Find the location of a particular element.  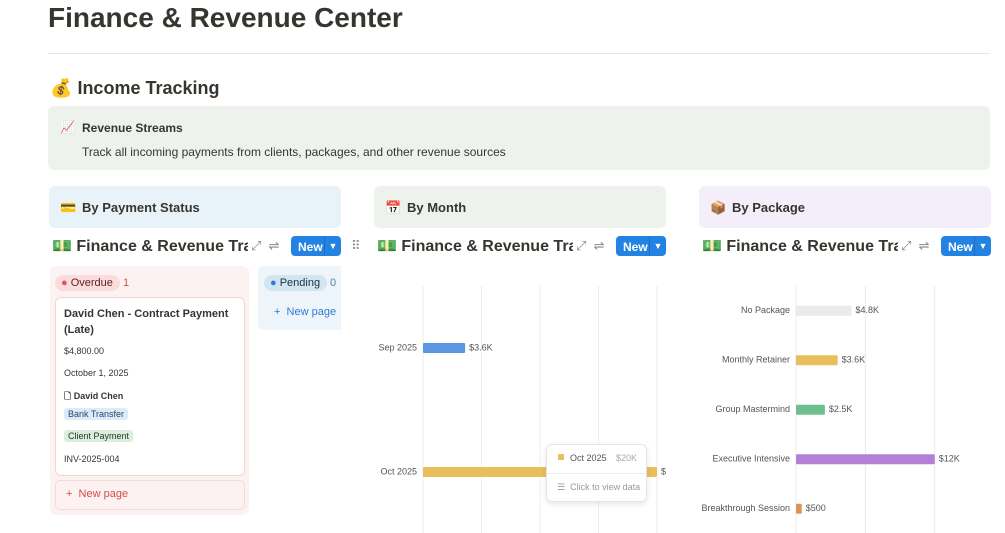

tooltip-category: Oct 2025 is located at coordinates (588, 458).